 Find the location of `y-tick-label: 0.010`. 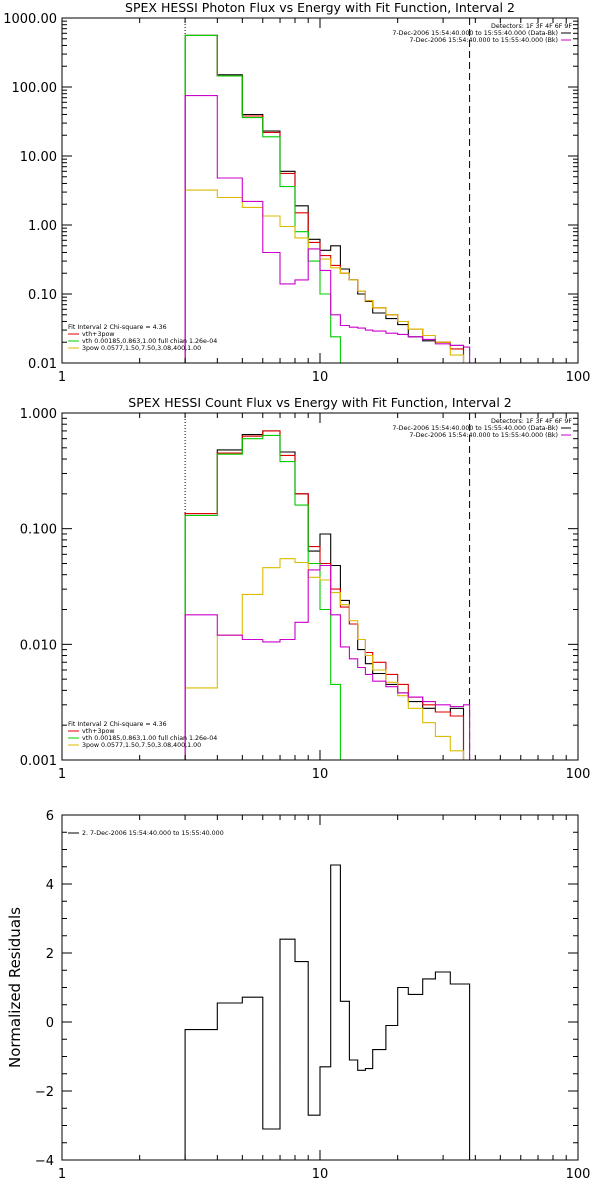

y-tick-label: 0.010 is located at coordinates (38, 645).